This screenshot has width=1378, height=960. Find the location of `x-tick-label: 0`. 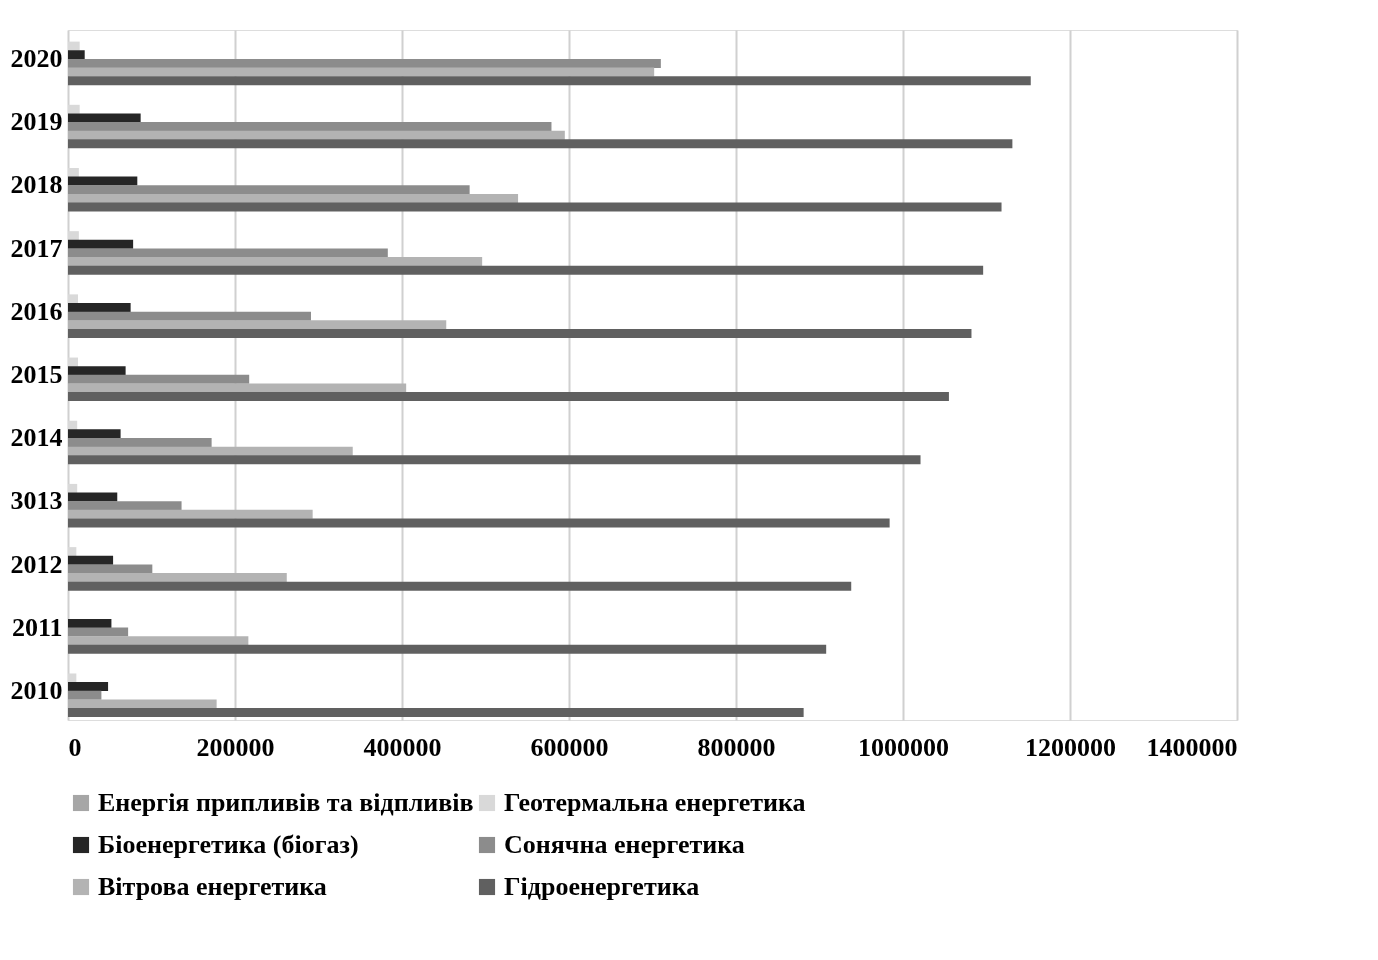

x-tick-label: 0 is located at coordinates (75, 747).